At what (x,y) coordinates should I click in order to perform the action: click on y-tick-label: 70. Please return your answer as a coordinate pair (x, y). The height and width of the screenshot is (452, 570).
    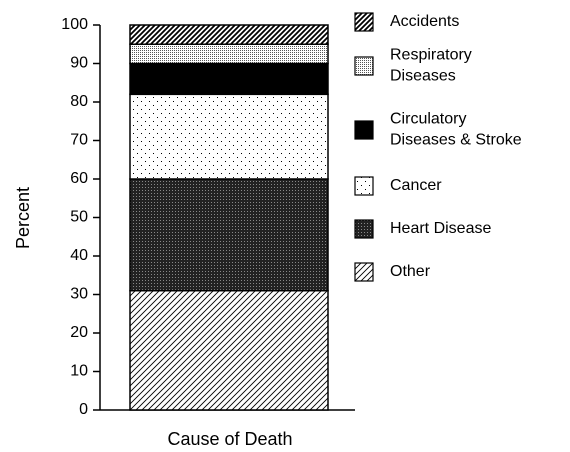
    Looking at the image, I should click on (79, 140).